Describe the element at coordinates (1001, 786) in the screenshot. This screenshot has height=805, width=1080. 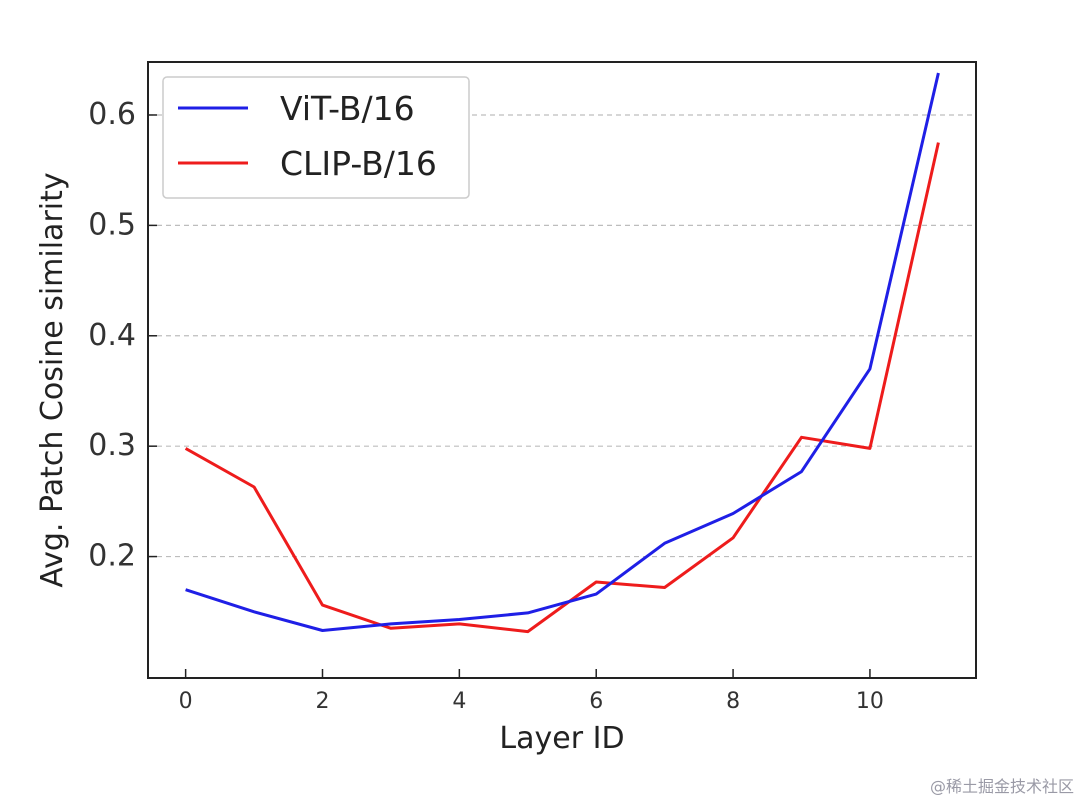
I see `watermark: @稀土掘金技术社区` at that location.